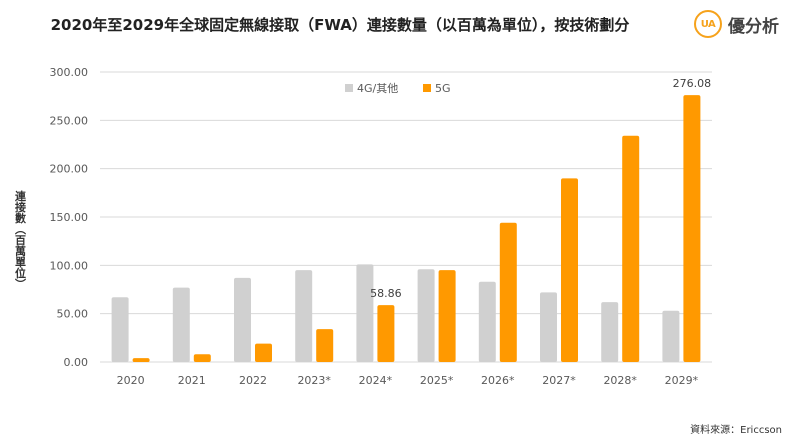 The height and width of the screenshot is (448, 800). I want to click on y-tick-label: 300.00, so click(69, 72).